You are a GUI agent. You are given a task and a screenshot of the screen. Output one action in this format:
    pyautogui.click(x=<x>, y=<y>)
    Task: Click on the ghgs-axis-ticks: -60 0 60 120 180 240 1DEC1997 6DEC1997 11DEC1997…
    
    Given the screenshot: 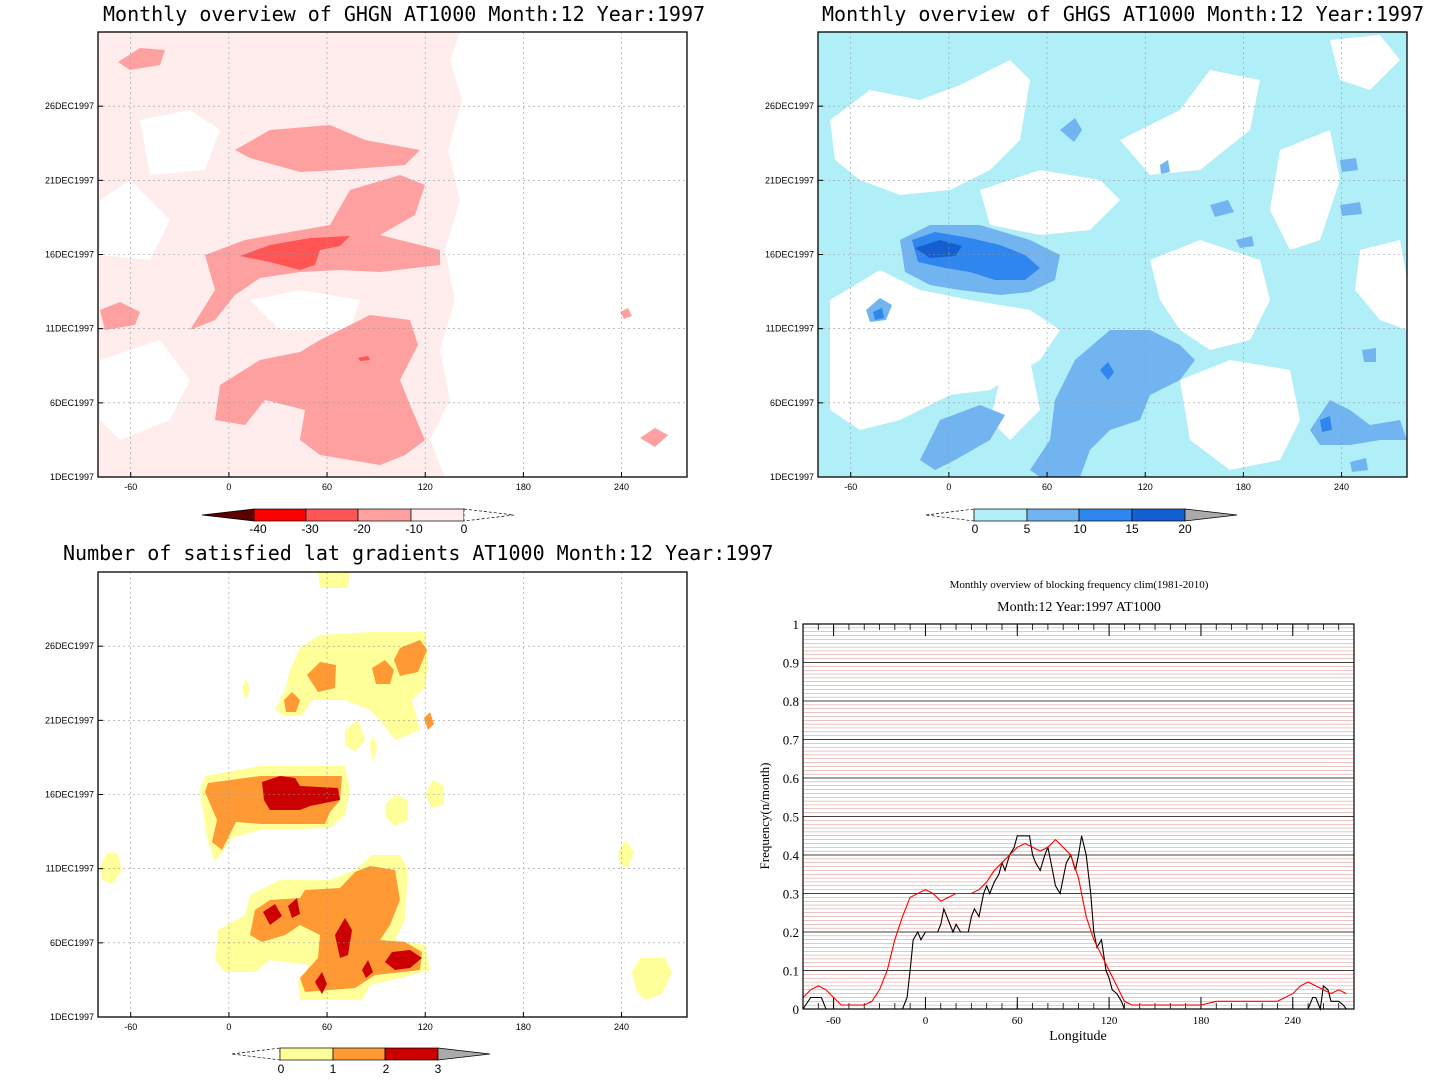 What is the action you would take?
    pyautogui.click(x=1057, y=296)
    